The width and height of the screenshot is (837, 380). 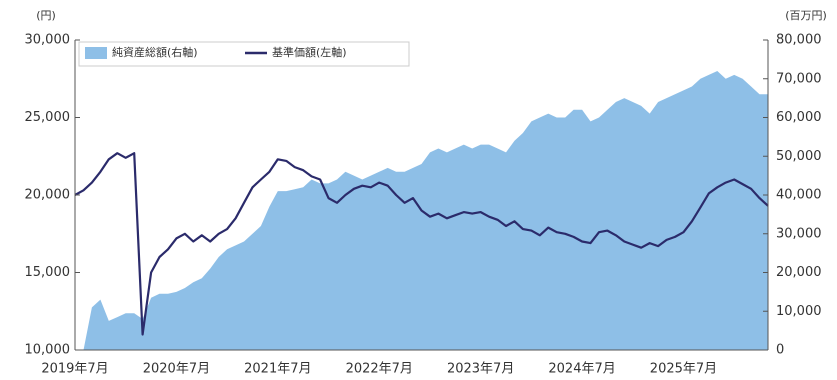 I want to click on x-tick-label: 2025年7月, so click(x=683, y=369).